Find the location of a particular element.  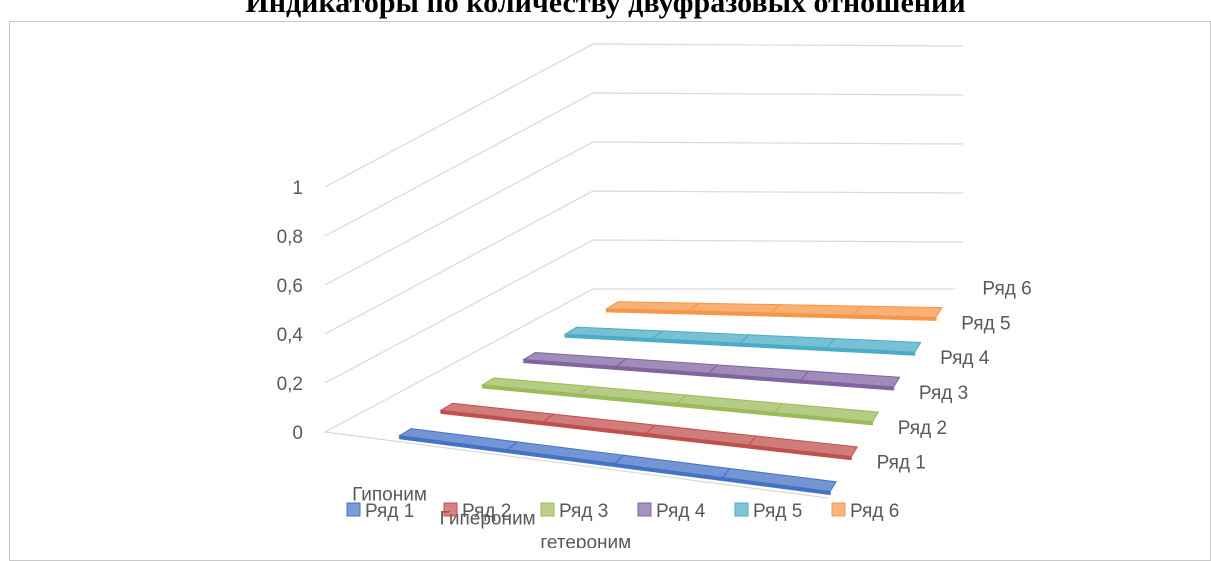

legend-item: Ряд 3 is located at coordinates (574, 511).